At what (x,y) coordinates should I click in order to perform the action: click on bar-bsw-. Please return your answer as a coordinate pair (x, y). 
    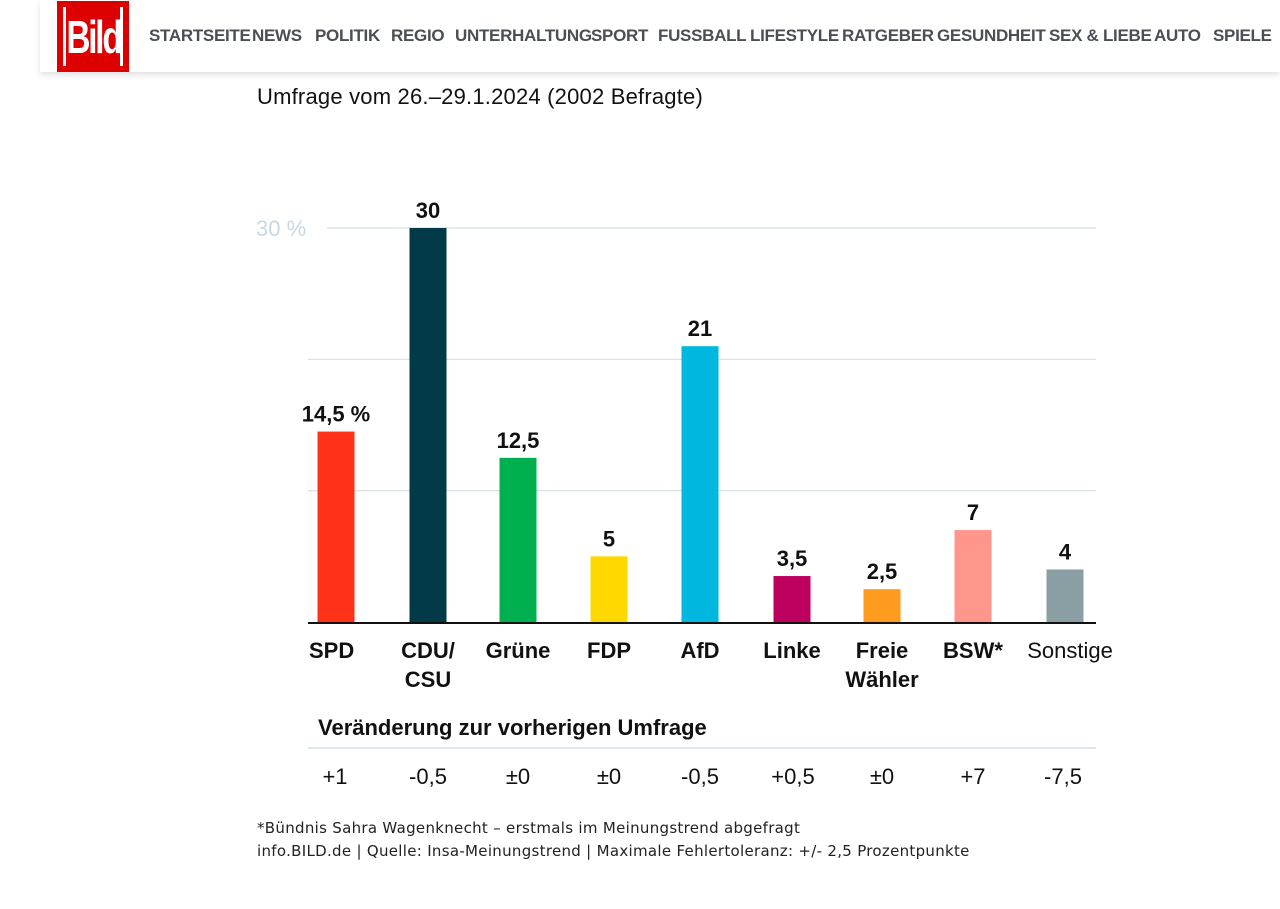
    Looking at the image, I should click on (973, 576).